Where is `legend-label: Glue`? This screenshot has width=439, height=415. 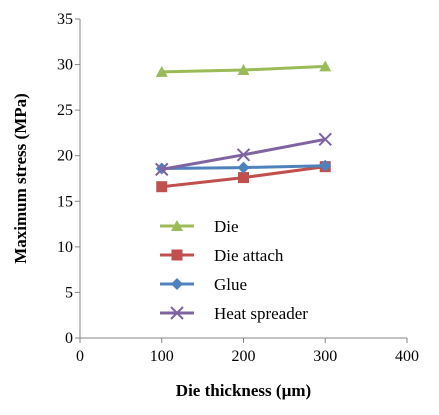
legend-label: Glue is located at coordinates (230, 284).